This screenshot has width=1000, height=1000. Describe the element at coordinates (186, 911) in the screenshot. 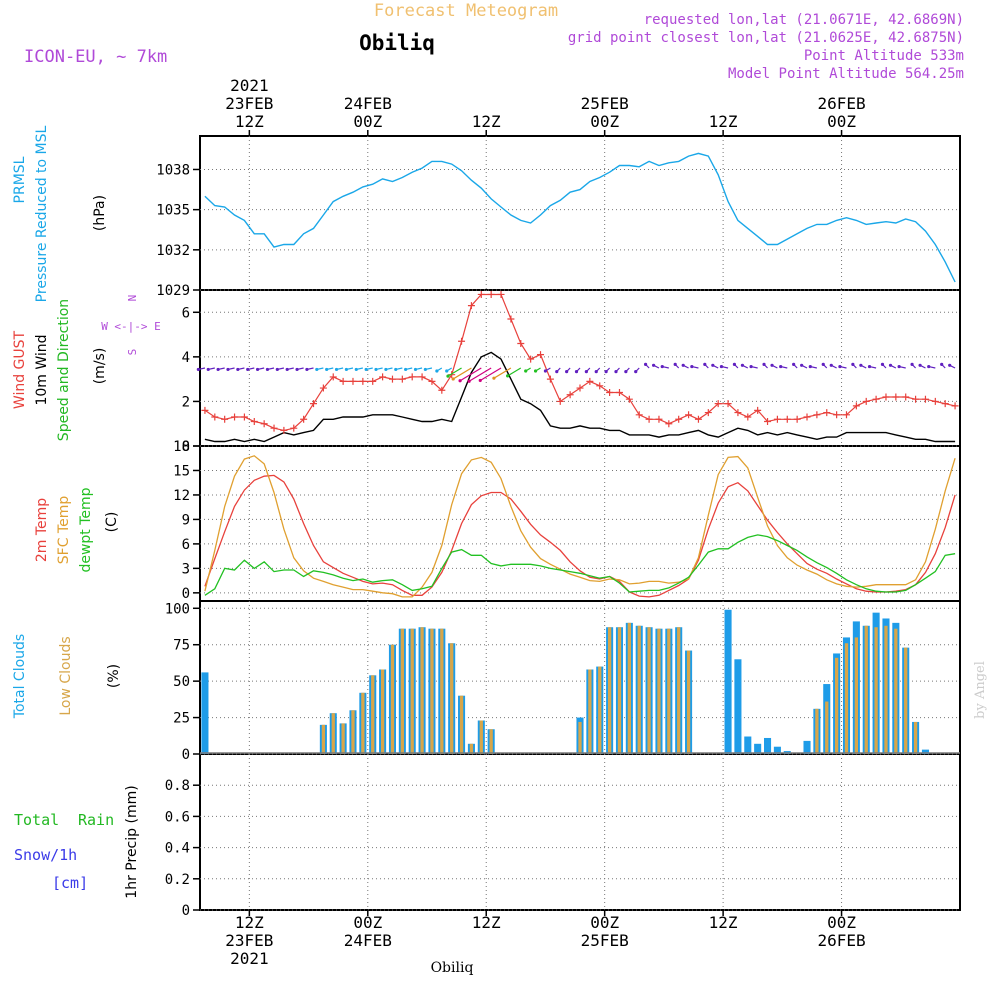

I see `precip-tick-label: 0` at that location.